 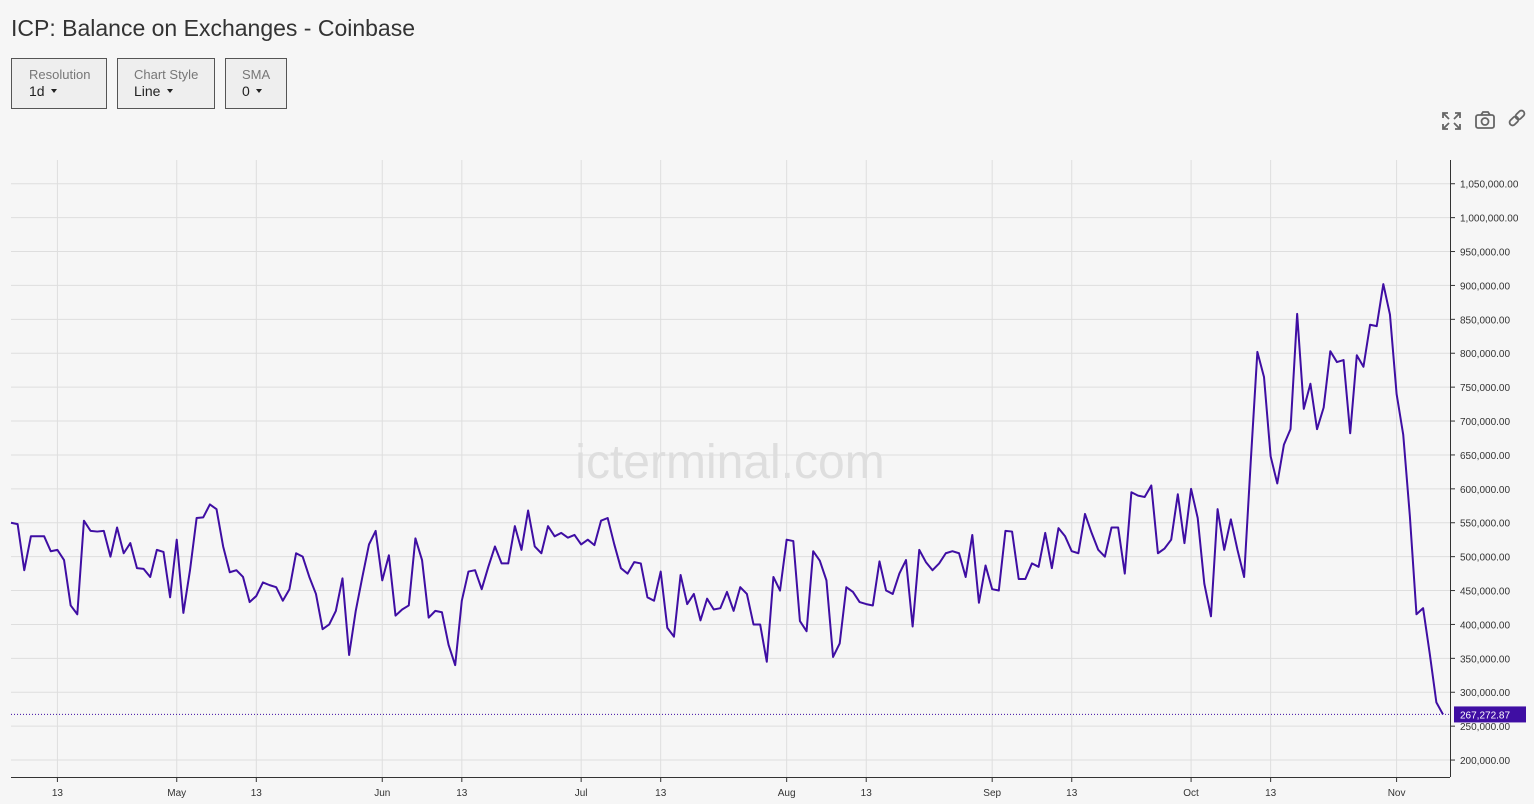 I want to click on fullscreen-icon, so click(x=1451, y=121).